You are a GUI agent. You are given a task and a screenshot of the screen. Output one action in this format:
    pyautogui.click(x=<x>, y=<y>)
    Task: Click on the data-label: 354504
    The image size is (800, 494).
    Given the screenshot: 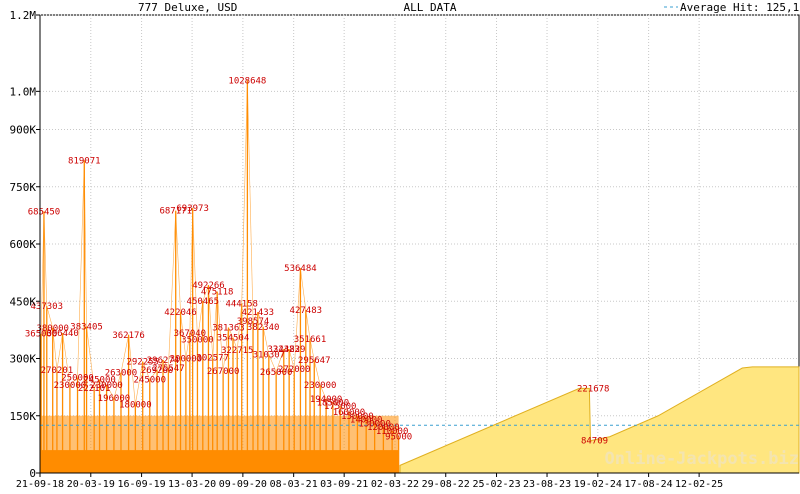 What is the action you would take?
    pyautogui.click(x=233, y=339)
    